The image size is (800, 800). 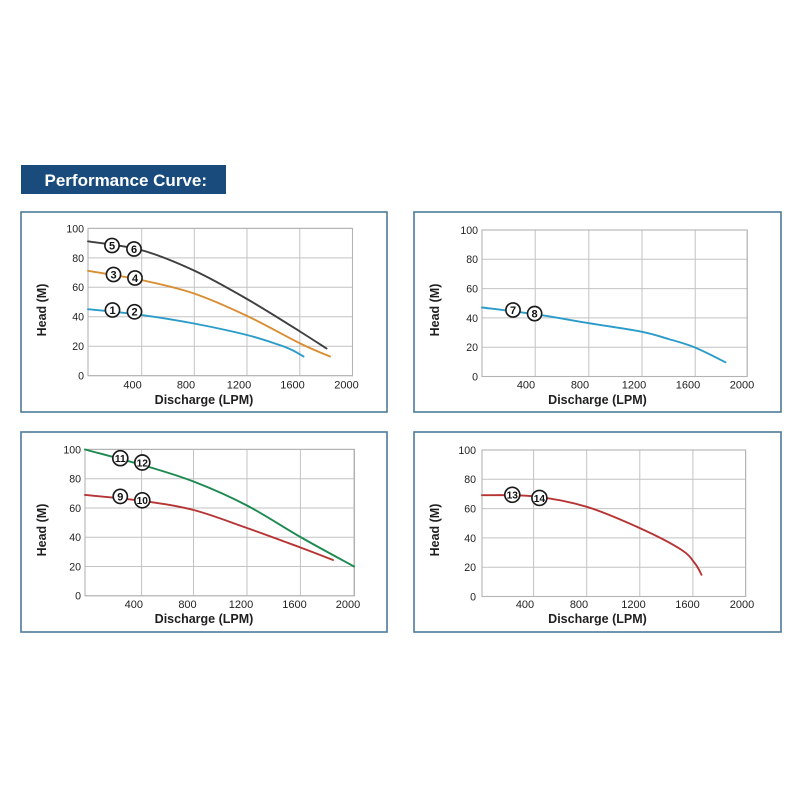 I want to click on svg-text: 5, so click(x=112, y=246).